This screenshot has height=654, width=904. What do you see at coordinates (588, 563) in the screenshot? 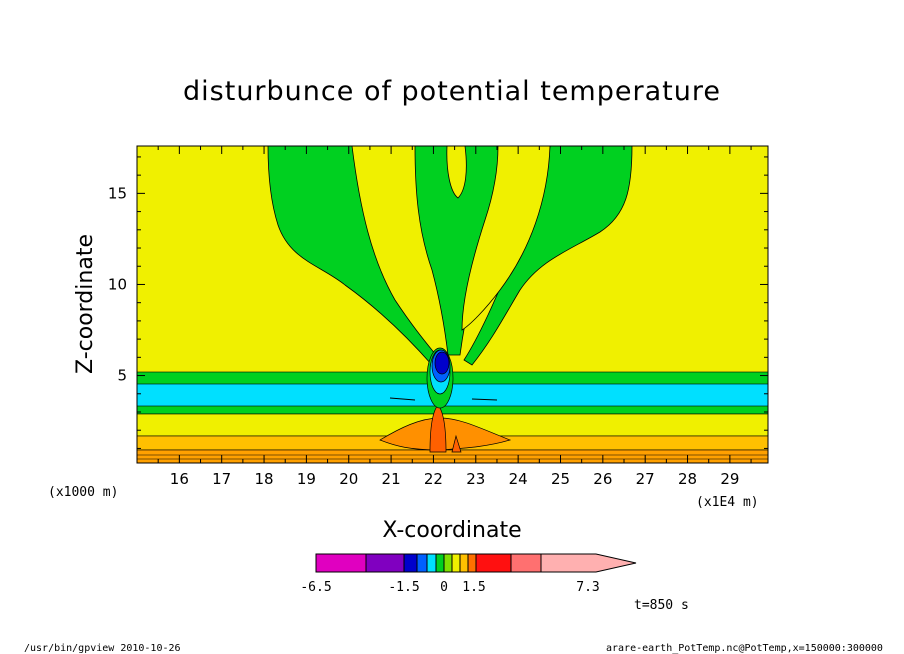
I see `colorbar-arrow` at bounding box center [588, 563].